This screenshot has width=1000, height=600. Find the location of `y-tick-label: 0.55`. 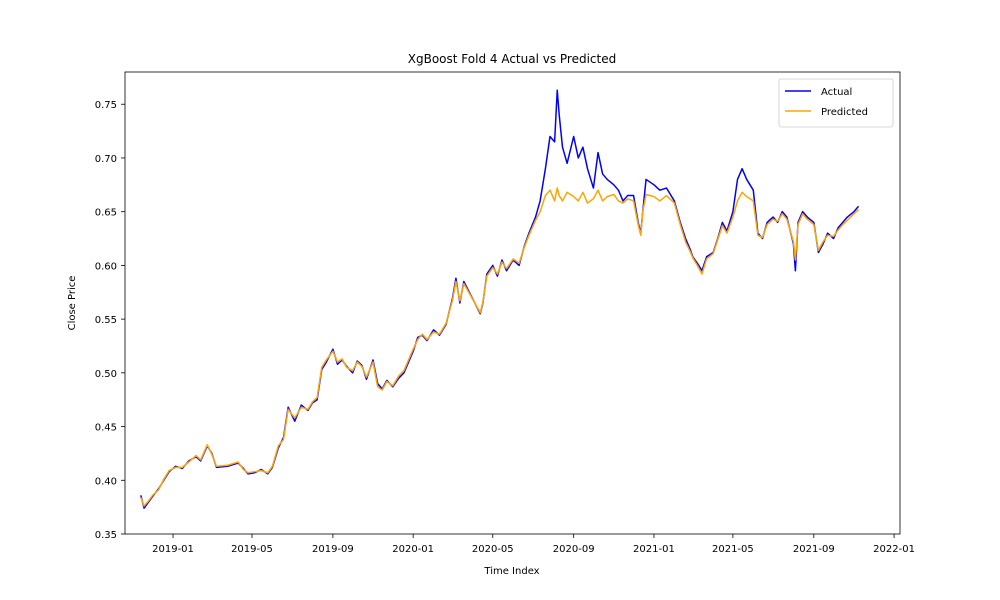

y-tick-label: 0.55 is located at coordinates (106, 320).